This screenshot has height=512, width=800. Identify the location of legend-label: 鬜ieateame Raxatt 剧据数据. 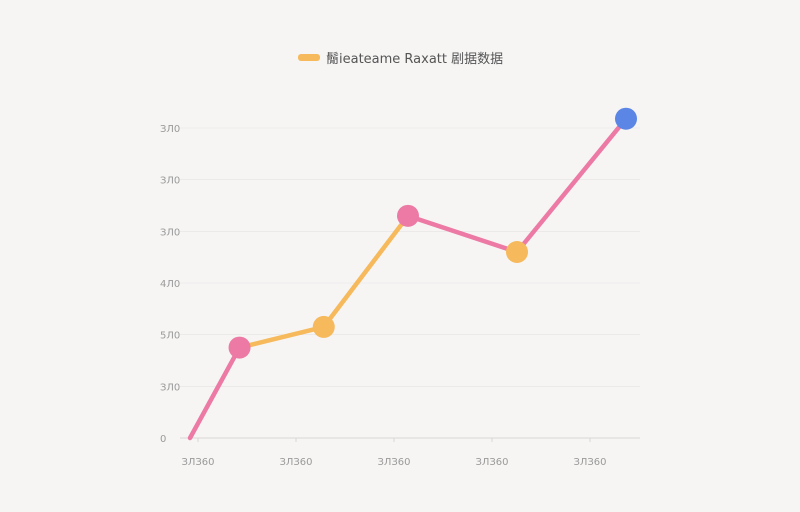
(414, 59).